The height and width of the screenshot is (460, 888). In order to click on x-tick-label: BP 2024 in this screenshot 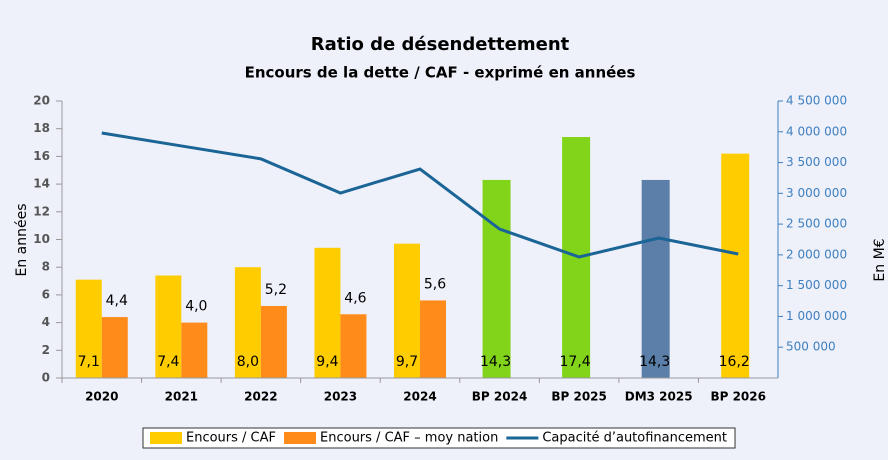, I will do `click(500, 397)`.